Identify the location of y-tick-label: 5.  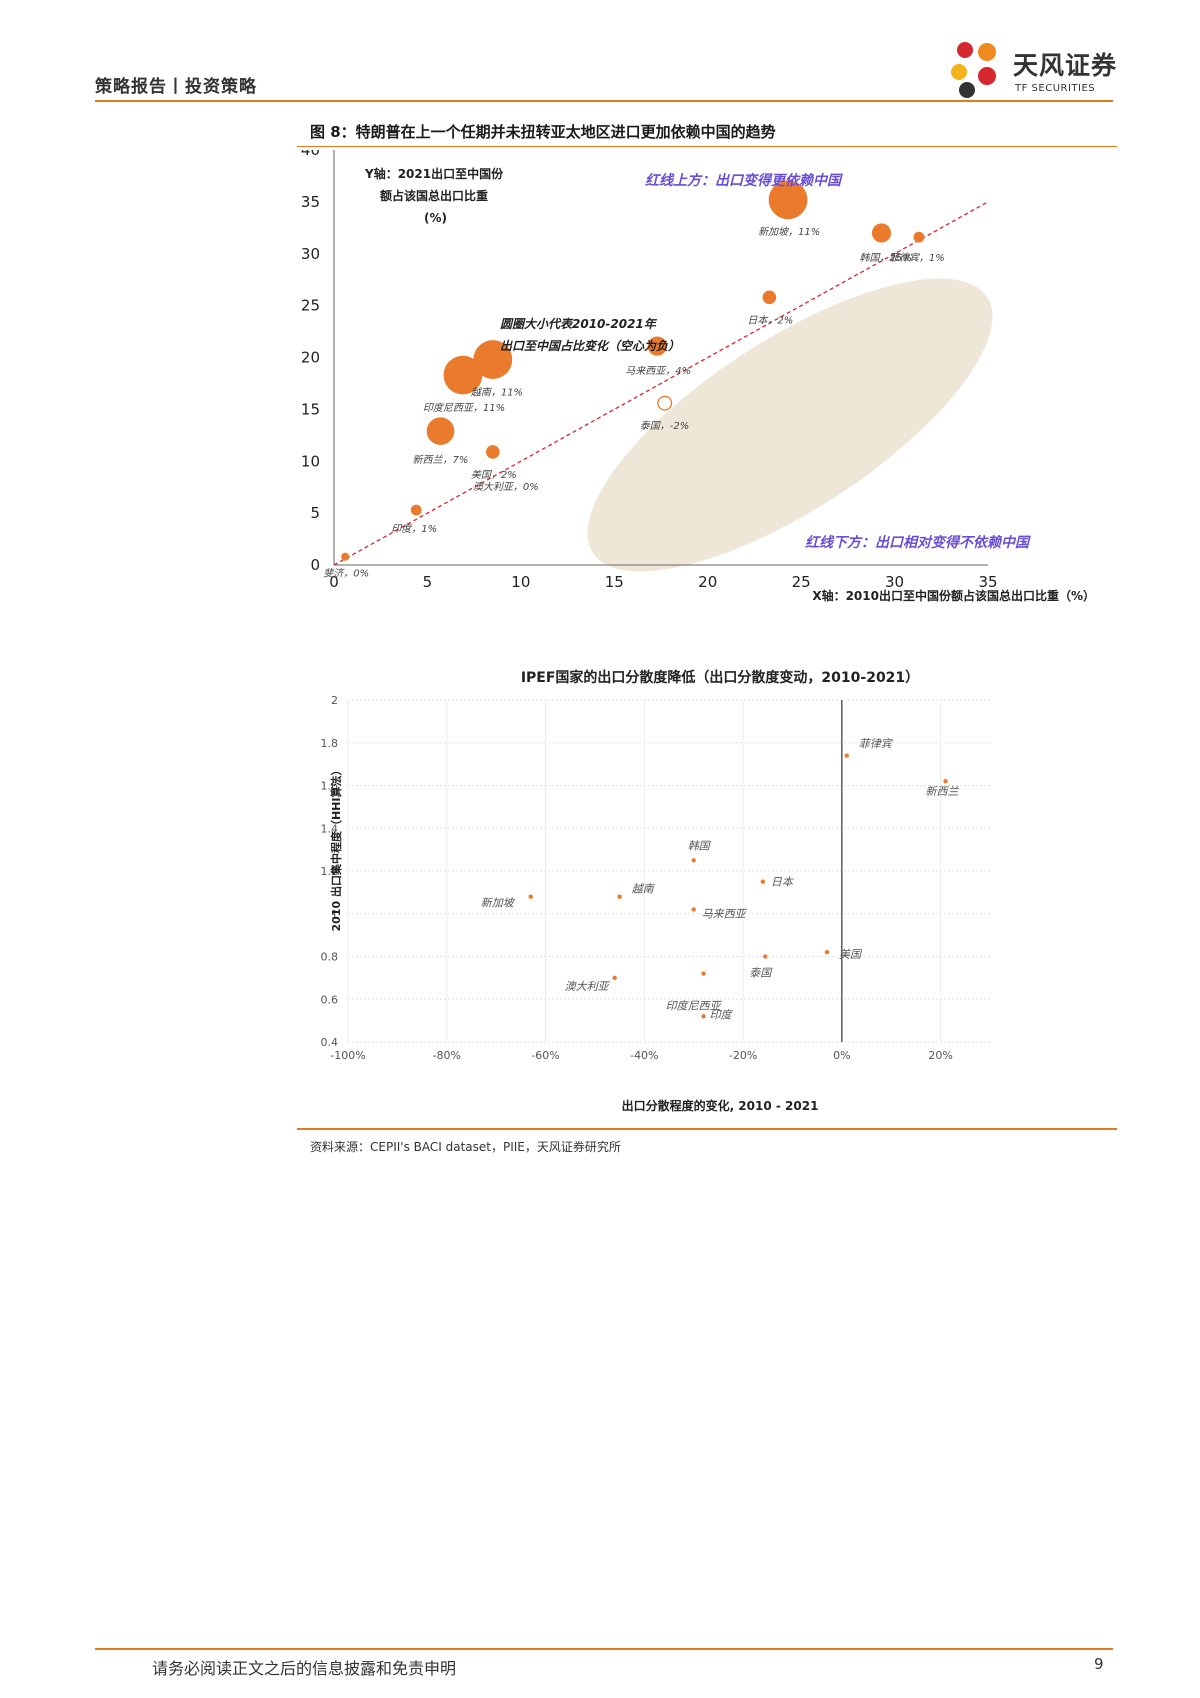
(315, 513).